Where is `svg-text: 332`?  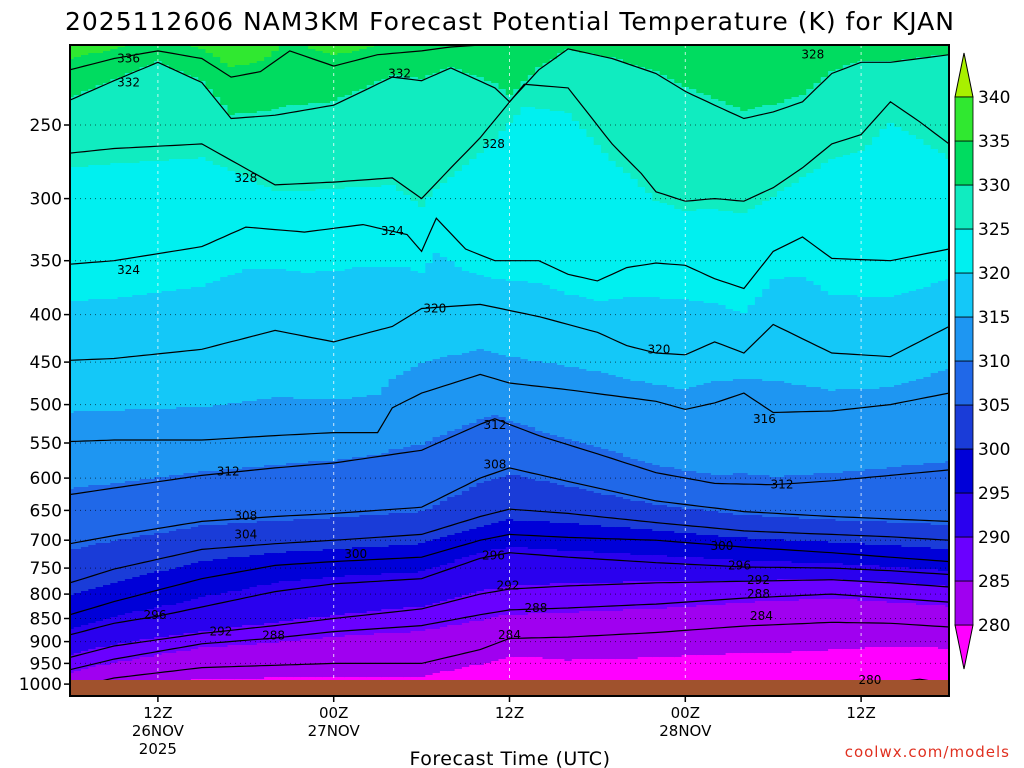 svg-text: 332 is located at coordinates (399, 74).